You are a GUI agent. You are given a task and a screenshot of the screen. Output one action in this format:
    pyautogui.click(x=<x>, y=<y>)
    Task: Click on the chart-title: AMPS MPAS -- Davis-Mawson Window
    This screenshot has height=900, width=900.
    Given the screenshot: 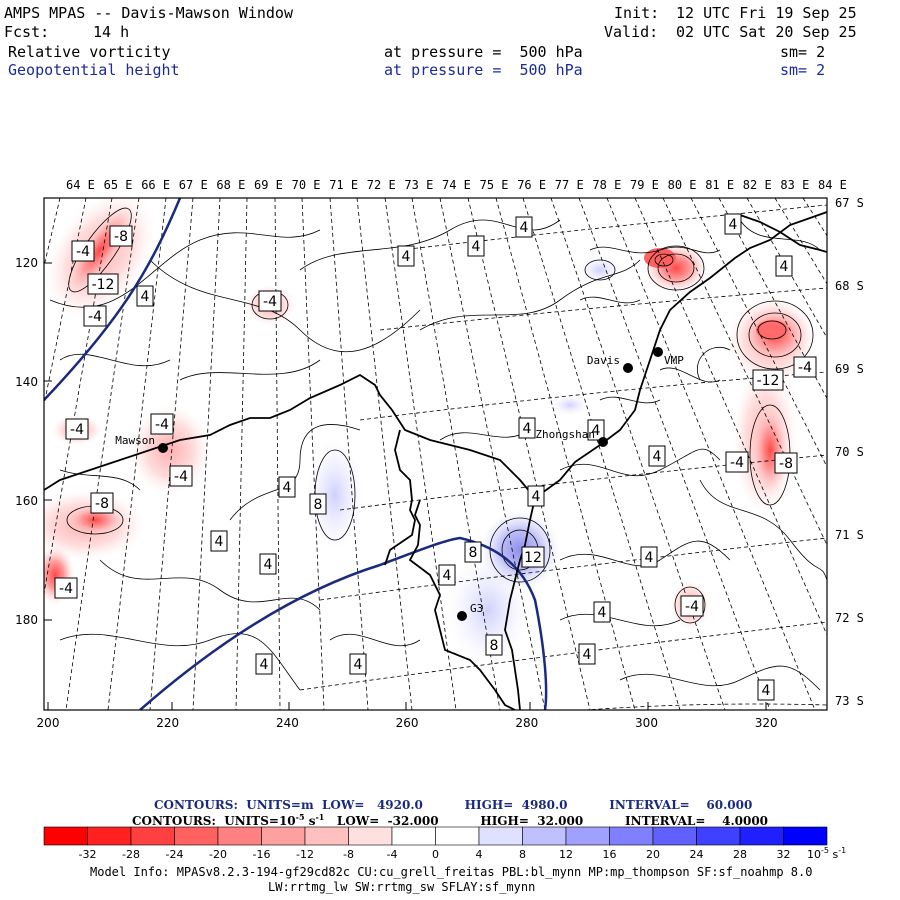 What is the action you would take?
    pyautogui.click(x=148, y=13)
    